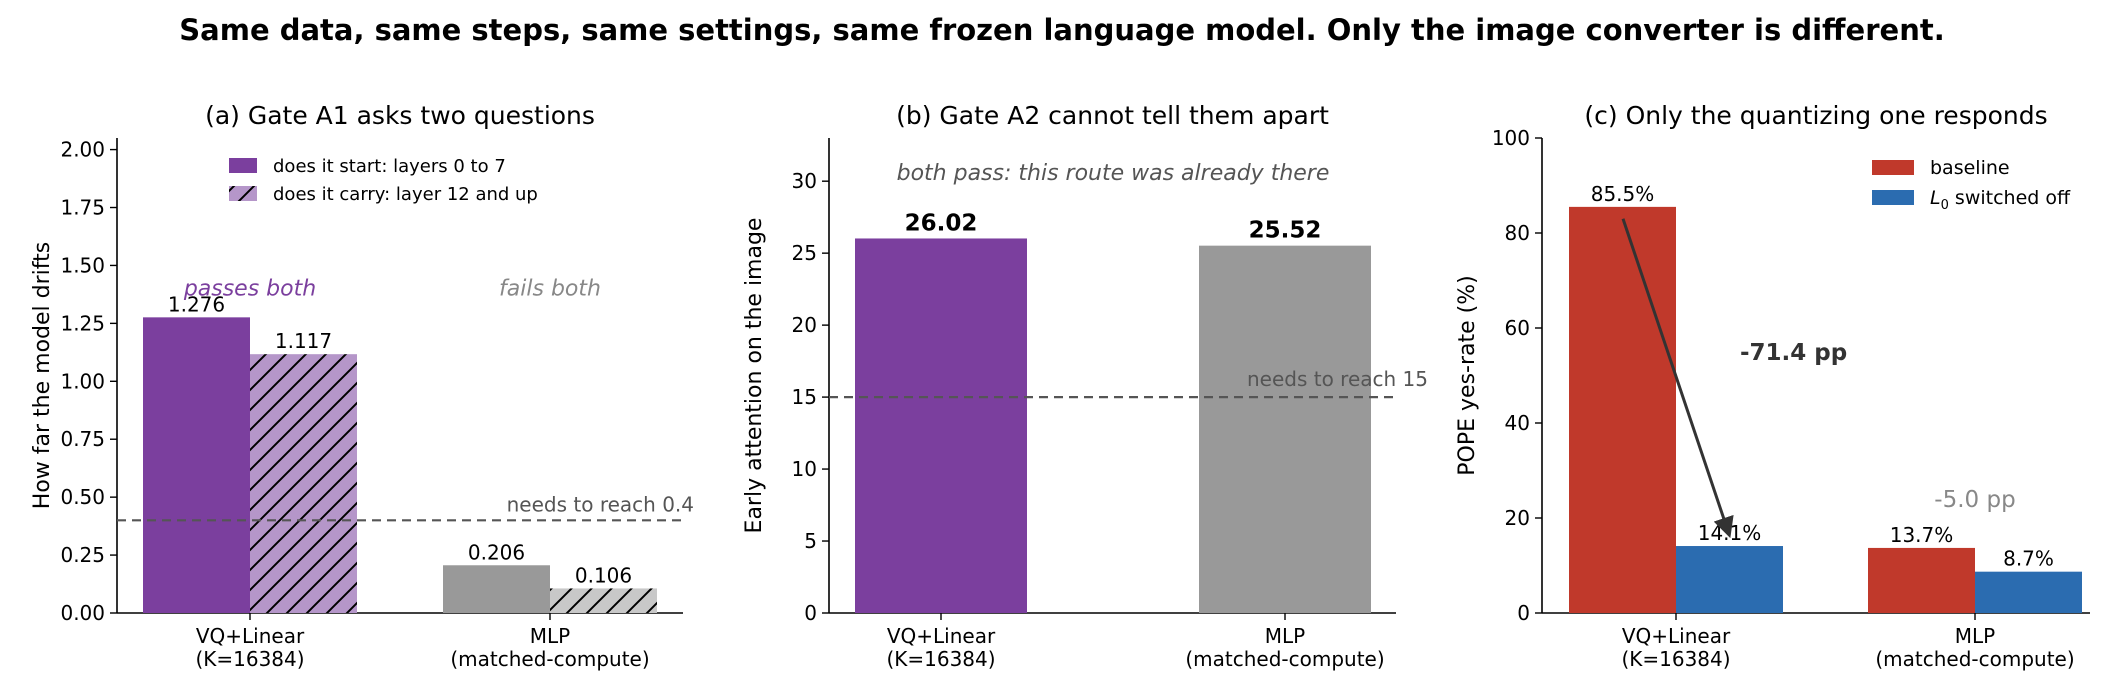 The width and height of the screenshot is (2124, 690). I want to click on data-label: 1.276, so click(196, 304).